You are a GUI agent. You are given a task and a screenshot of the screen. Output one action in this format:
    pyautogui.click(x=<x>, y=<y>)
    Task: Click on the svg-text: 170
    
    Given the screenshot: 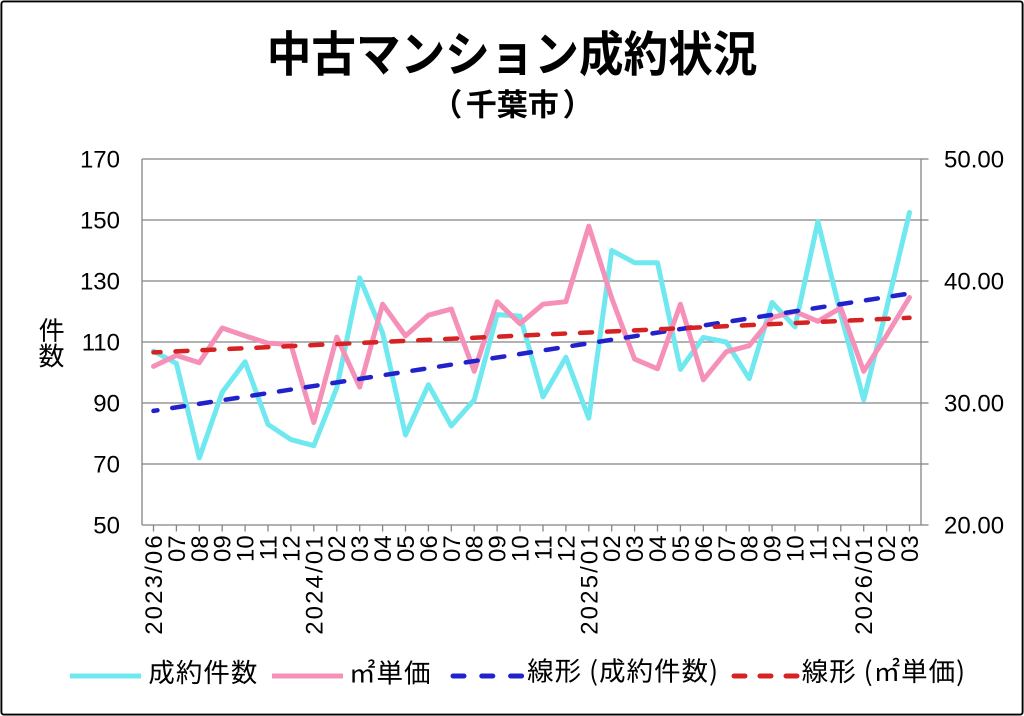 What is the action you would take?
    pyautogui.click(x=100, y=160)
    